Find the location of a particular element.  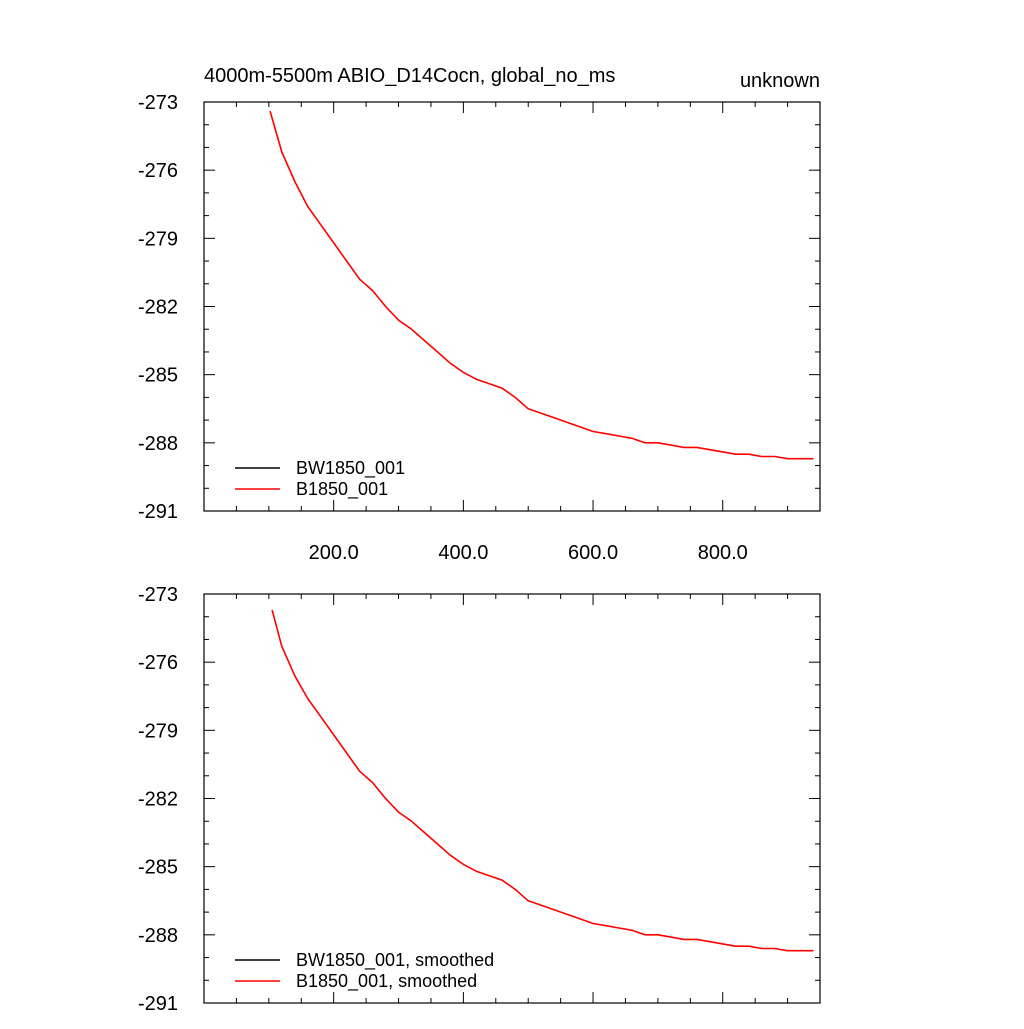

x-tick-label: 200.0 is located at coordinates (334, 553).